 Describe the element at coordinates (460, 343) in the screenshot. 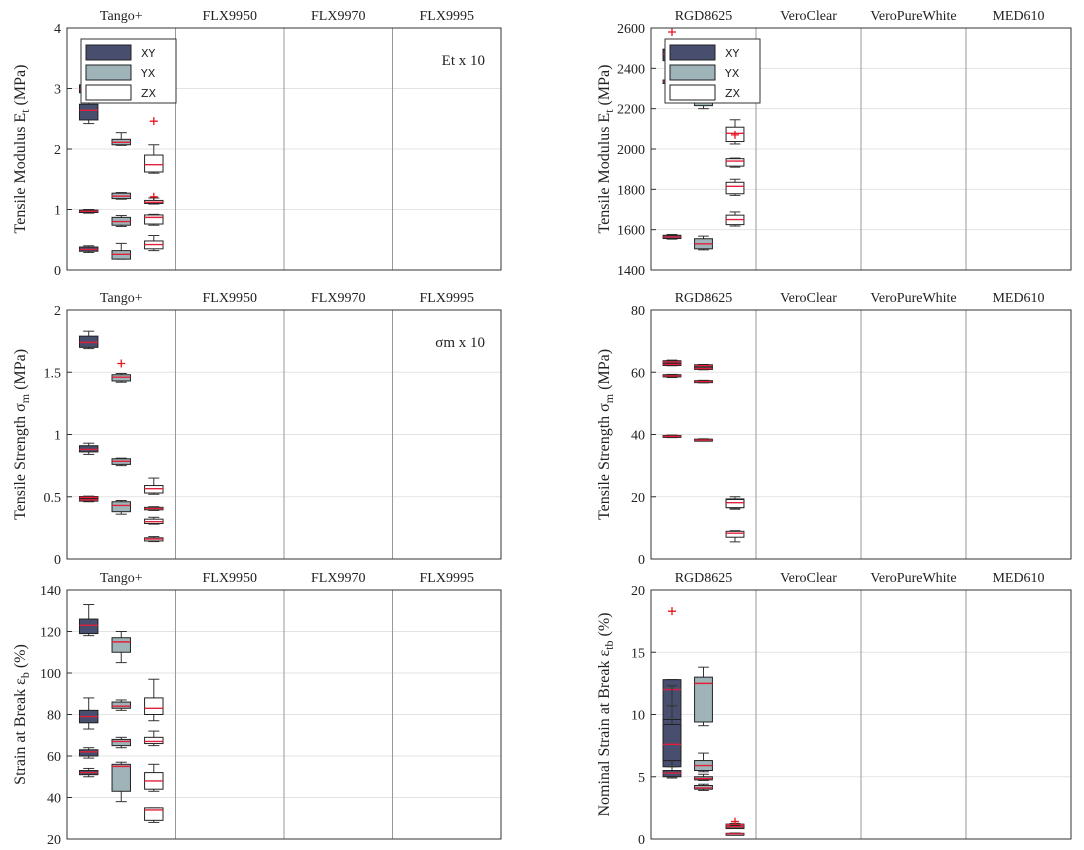

I see `annotation: σm x 10` at that location.